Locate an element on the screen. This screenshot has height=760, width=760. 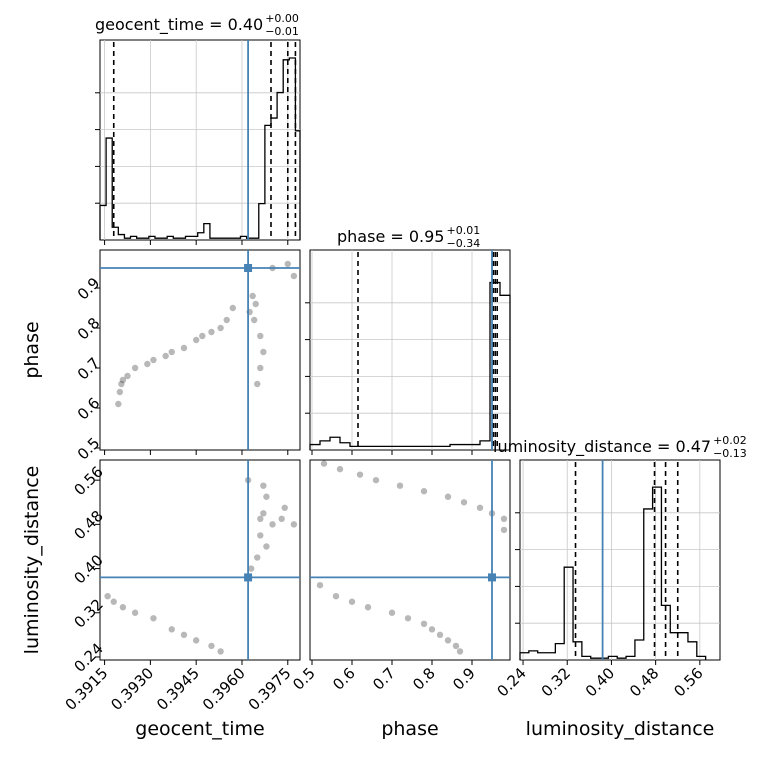
x-tick-label: 0.56 is located at coordinates (688, 682).